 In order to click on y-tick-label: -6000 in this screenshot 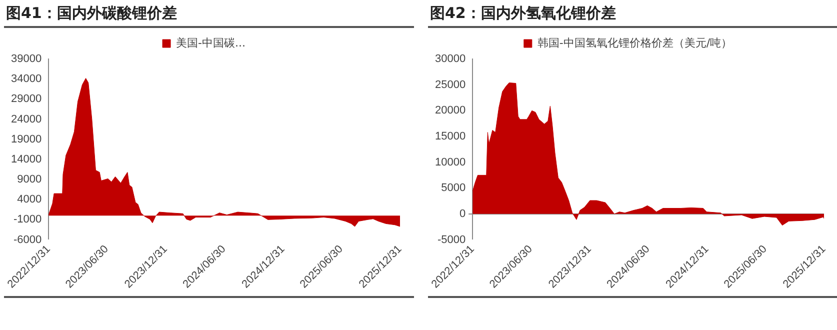, I will do `click(27, 240)`.